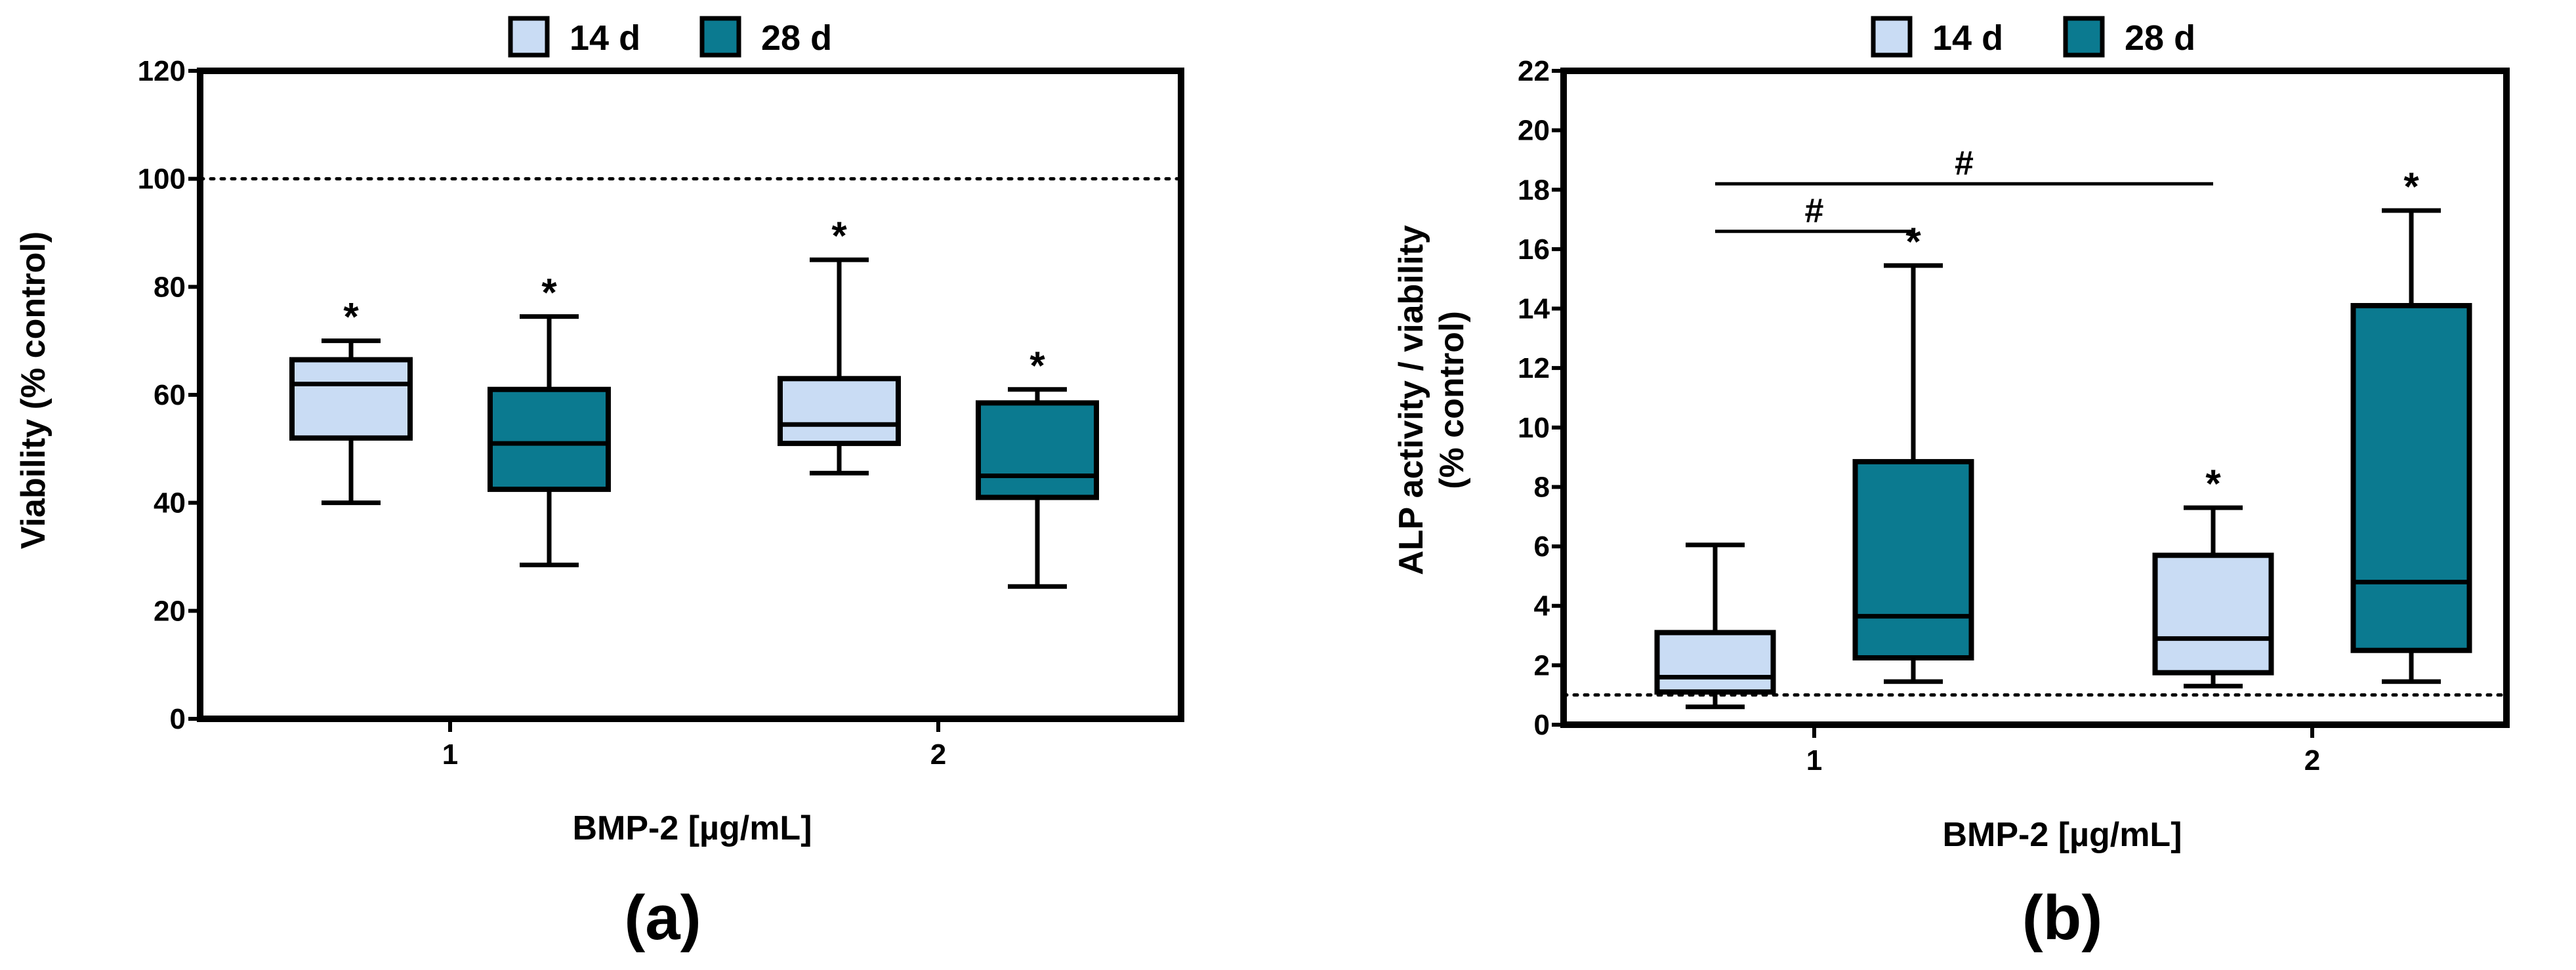 This screenshot has height=970, width=2576. I want to click on panel-label-b: (b), so click(2062, 918).